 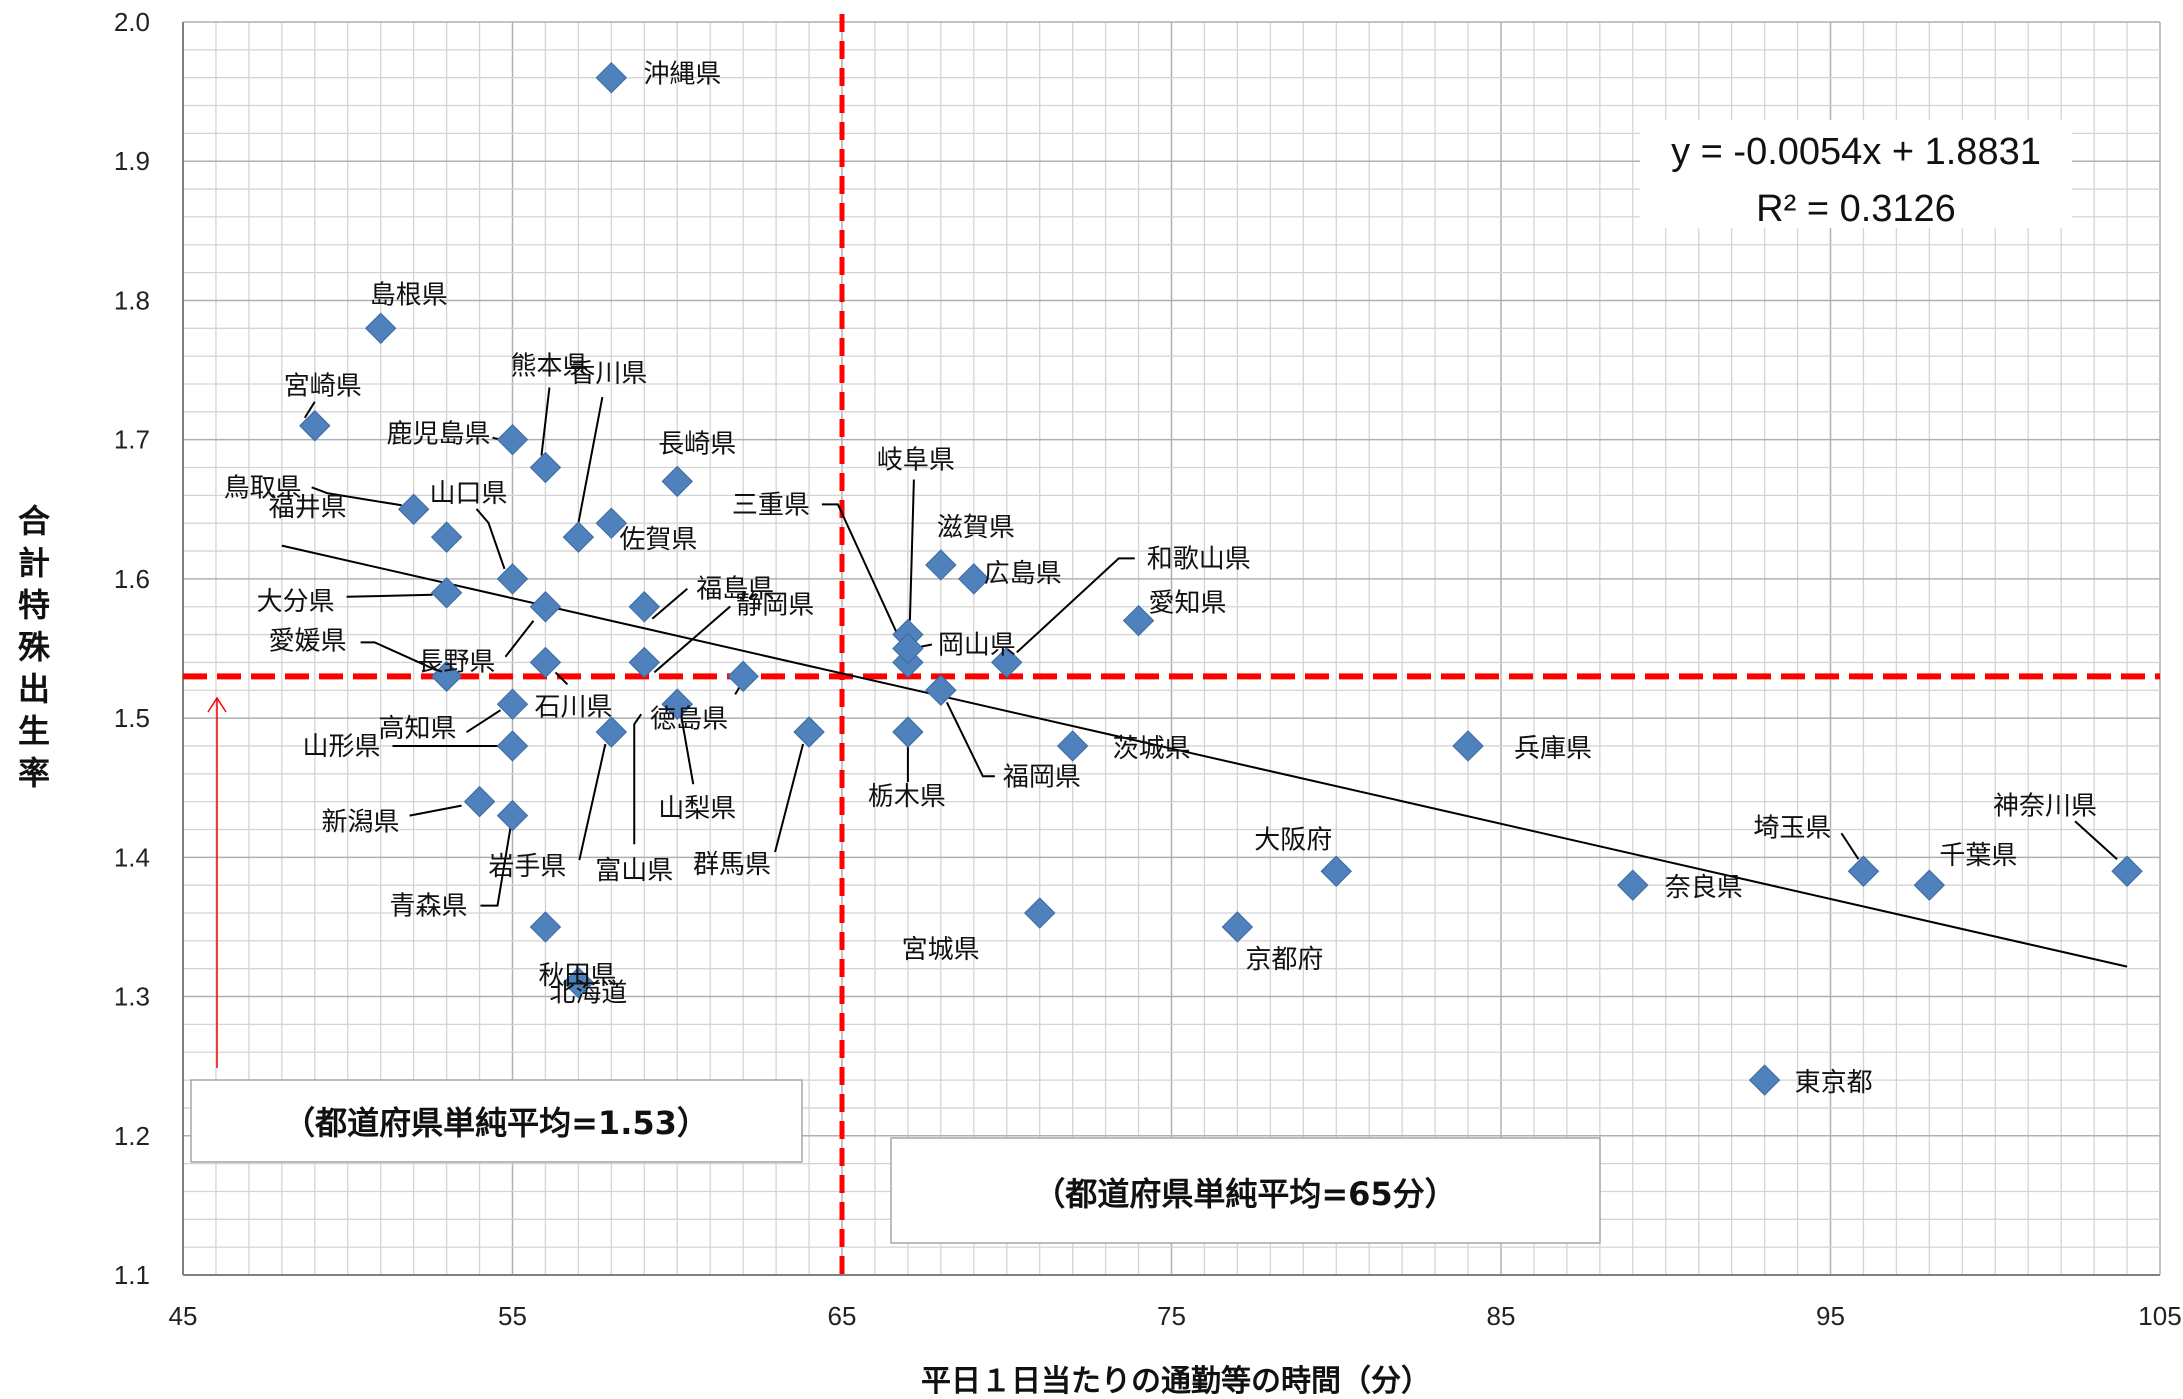 What do you see at coordinates (689, 719) in the screenshot?
I see `data-point-label: 徳島県` at bounding box center [689, 719].